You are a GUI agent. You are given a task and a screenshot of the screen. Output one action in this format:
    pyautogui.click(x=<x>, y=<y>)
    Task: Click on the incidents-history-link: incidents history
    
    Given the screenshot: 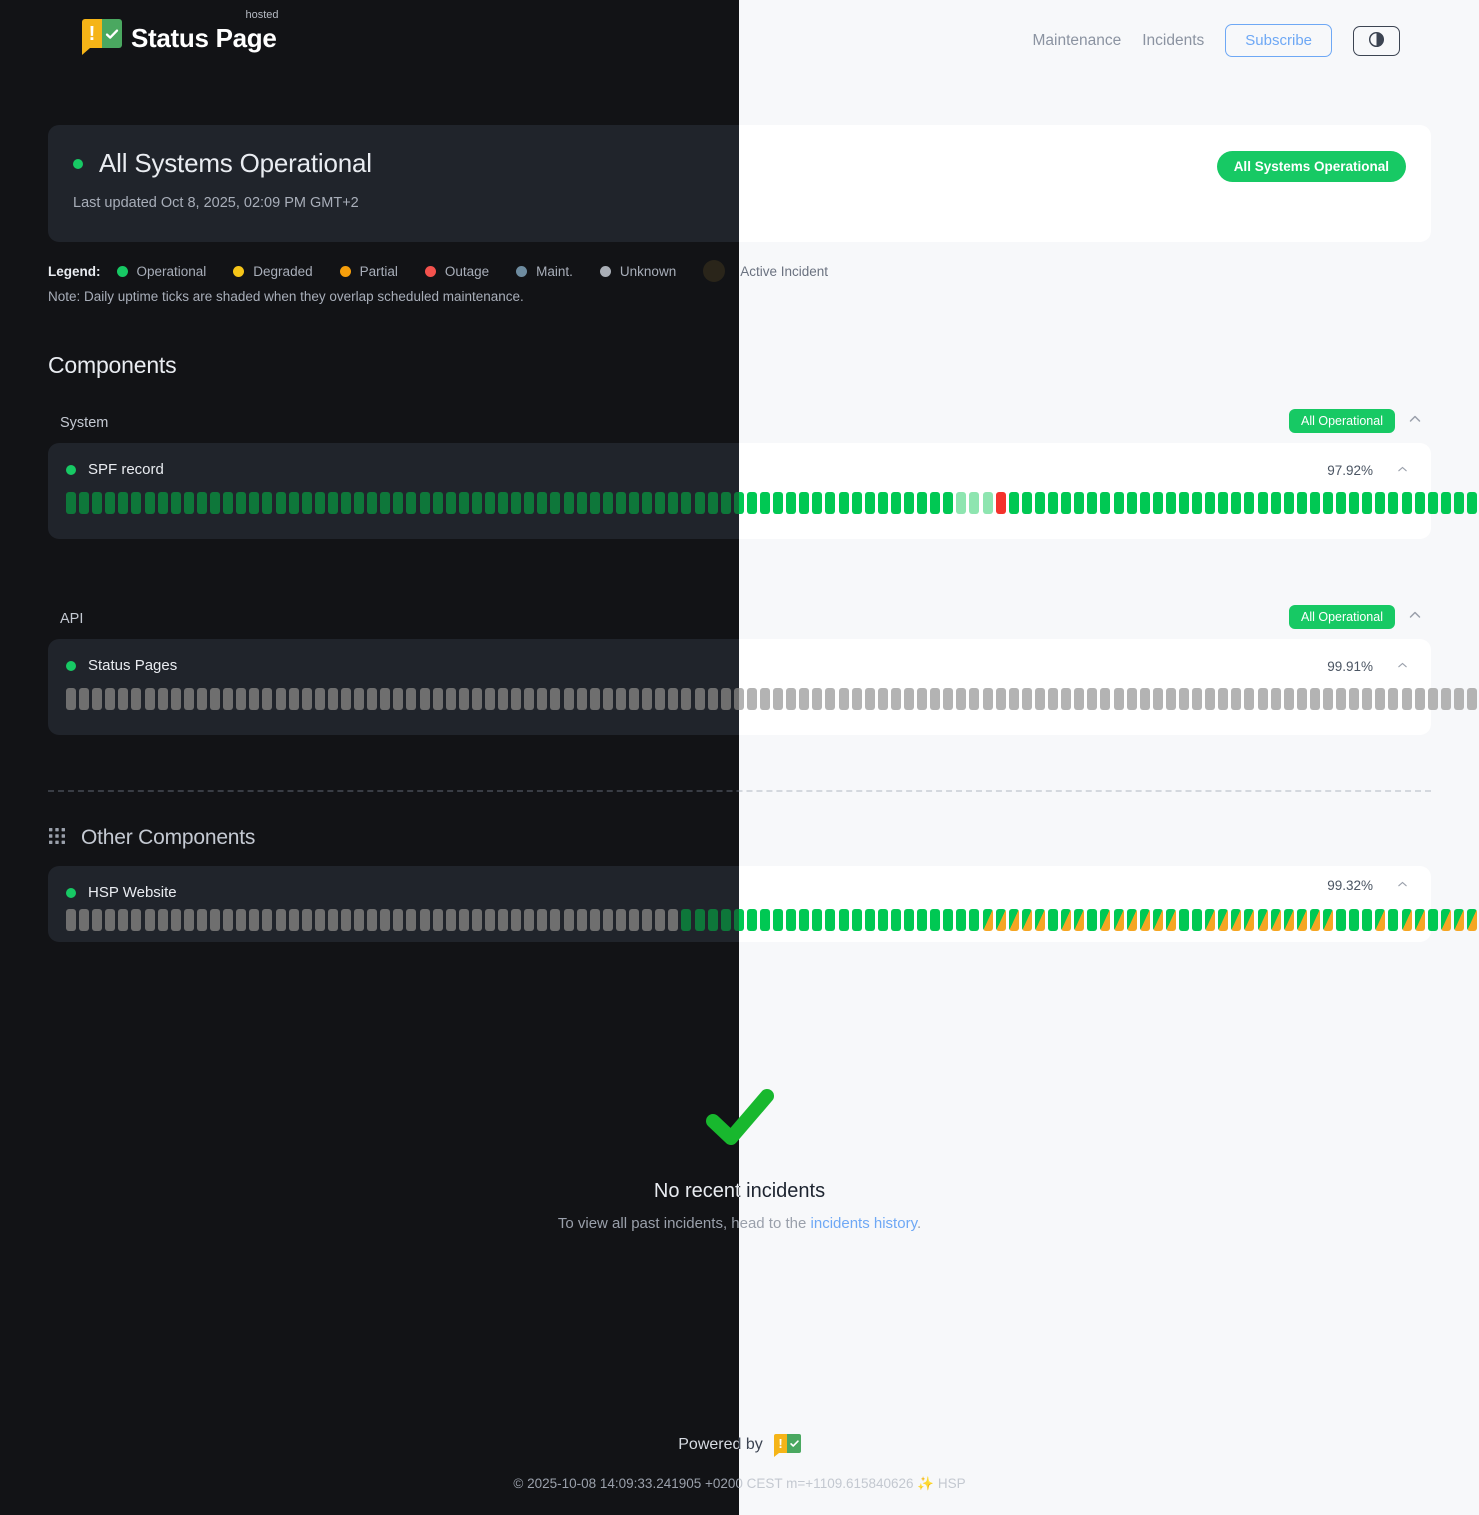 What is the action you would take?
    pyautogui.click(x=863, y=1223)
    